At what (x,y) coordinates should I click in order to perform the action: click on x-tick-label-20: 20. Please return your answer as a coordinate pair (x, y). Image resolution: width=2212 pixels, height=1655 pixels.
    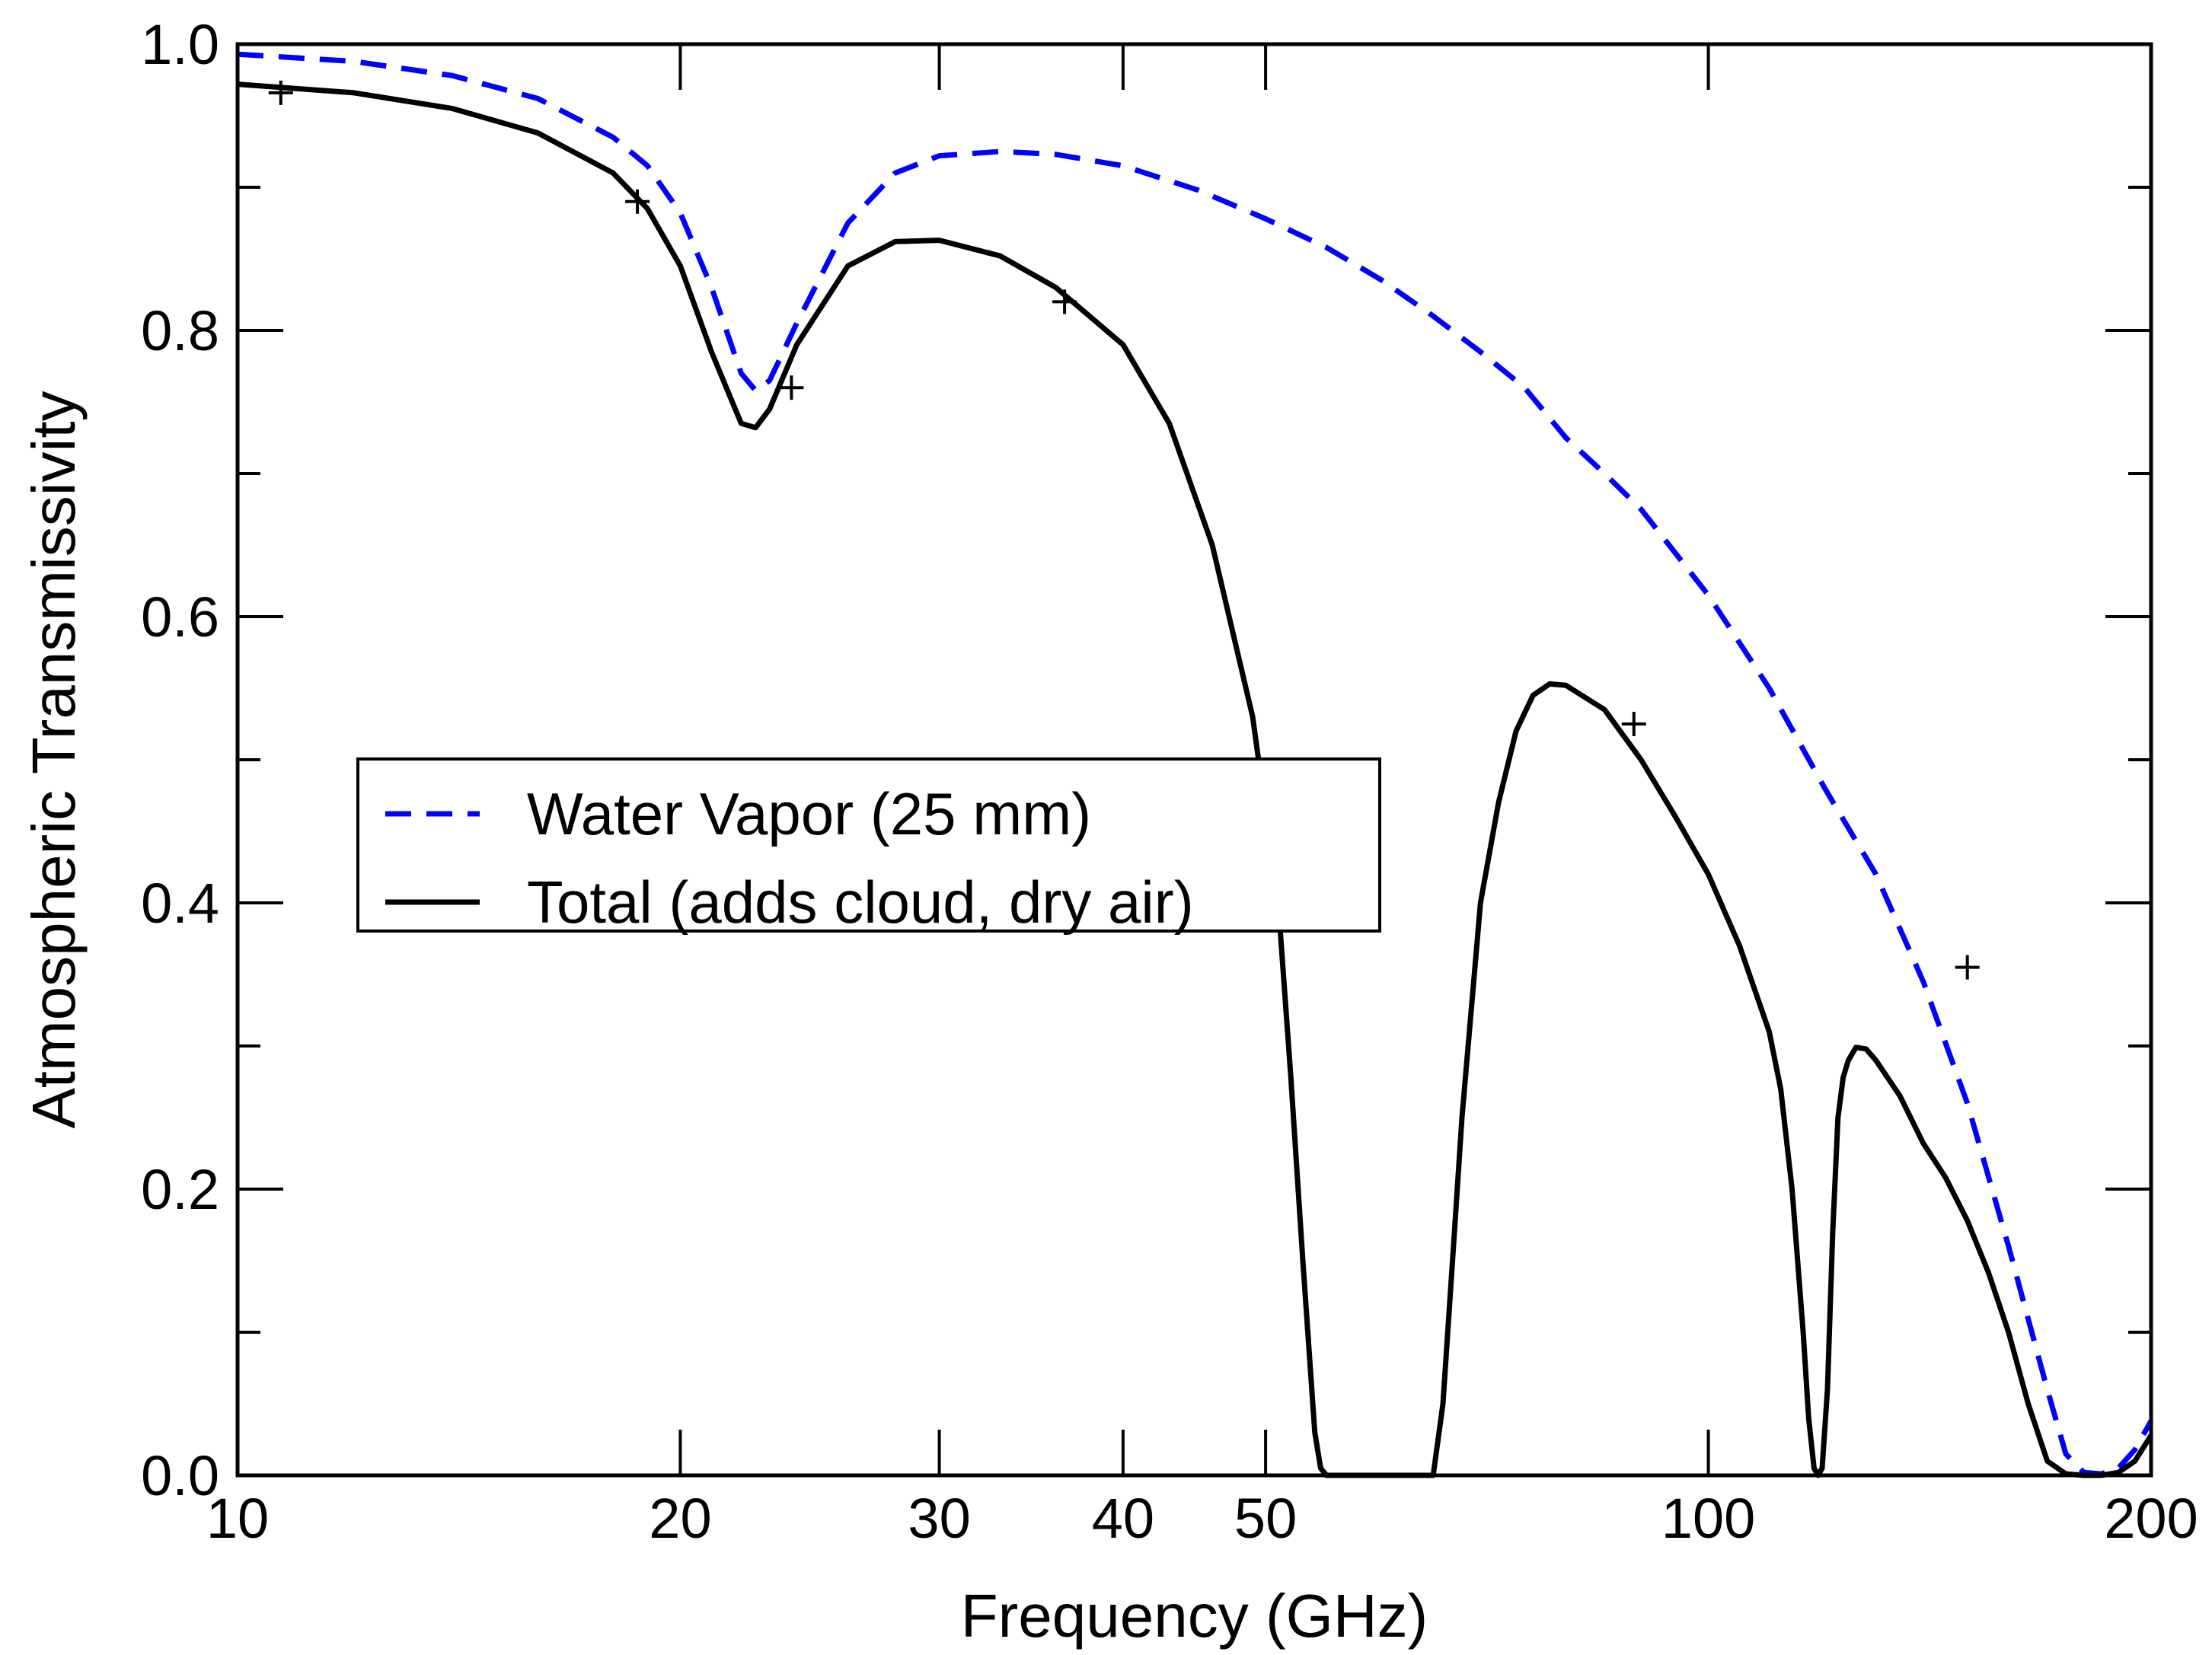
    Looking at the image, I should click on (680, 1518).